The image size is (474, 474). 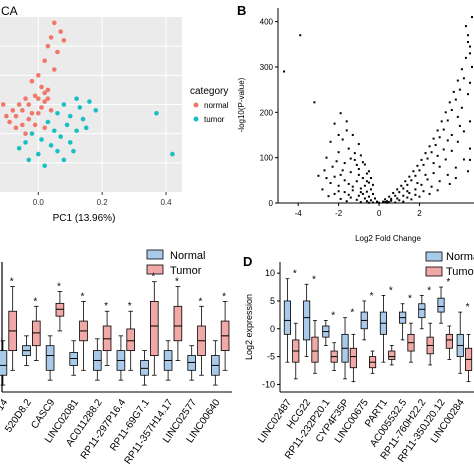 I want to click on panel-b-x-tick-label: 2, so click(x=419, y=213).